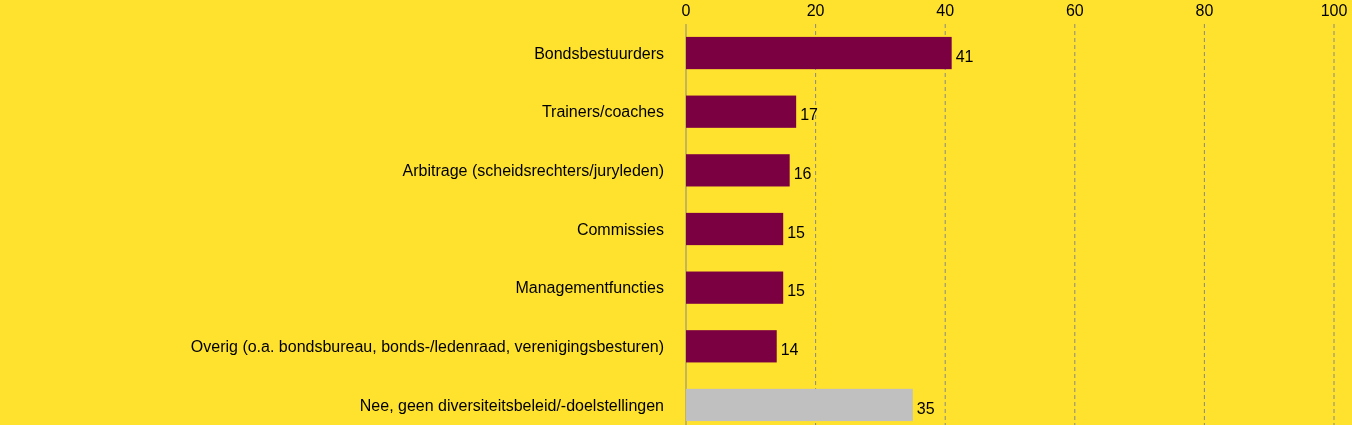 The width and height of the screenshot is (1352, 425). What do you see at coordinates (1204, 10) in the screenshot?
I see `x-tick-label: 80` at bounding box center [1204, 10].